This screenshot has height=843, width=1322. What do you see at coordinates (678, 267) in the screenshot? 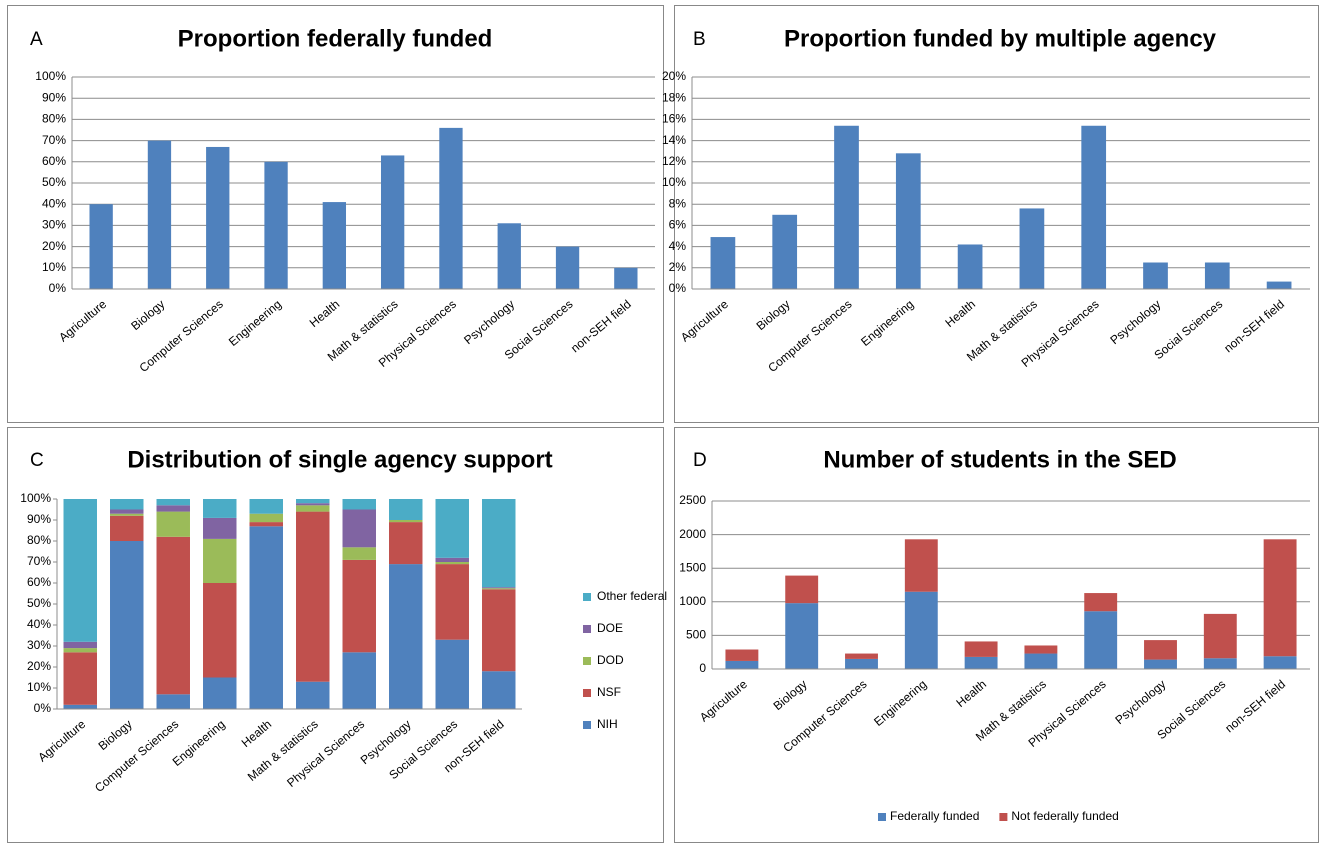
I see `y-tick-label: 2%` at bounding box center [678, 267].